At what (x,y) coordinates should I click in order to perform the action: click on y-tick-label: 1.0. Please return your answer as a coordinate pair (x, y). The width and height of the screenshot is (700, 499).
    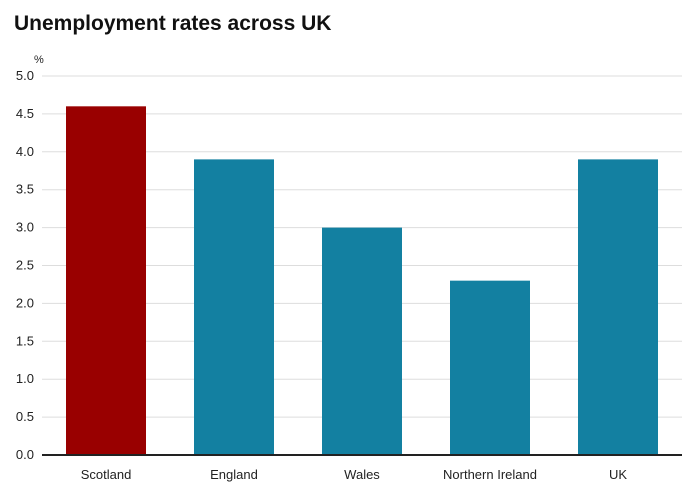
    Looking at the image, I should click on (25, 378).